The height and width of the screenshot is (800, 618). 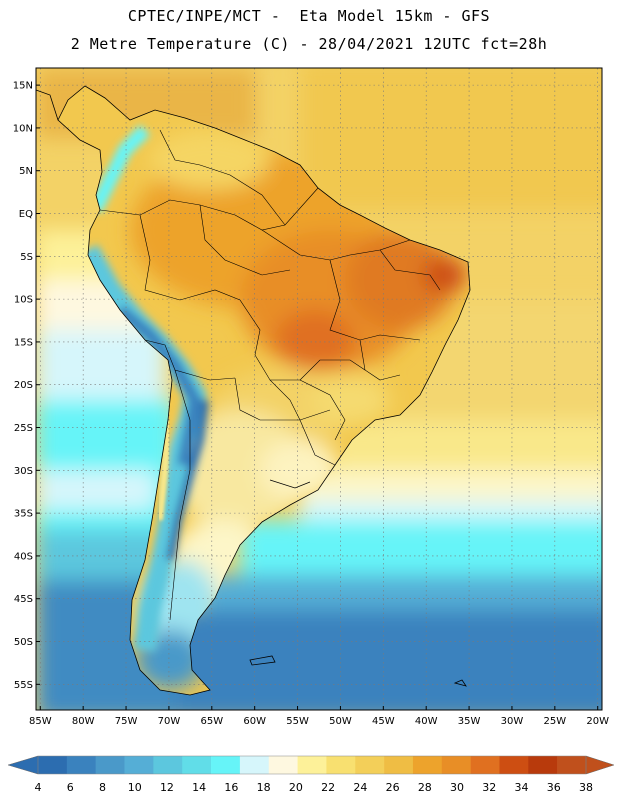 I want to click on title-line-1: CPTEC/INPE/MCT - Eta Model 15km - GFS, so click(x=309, y=16).